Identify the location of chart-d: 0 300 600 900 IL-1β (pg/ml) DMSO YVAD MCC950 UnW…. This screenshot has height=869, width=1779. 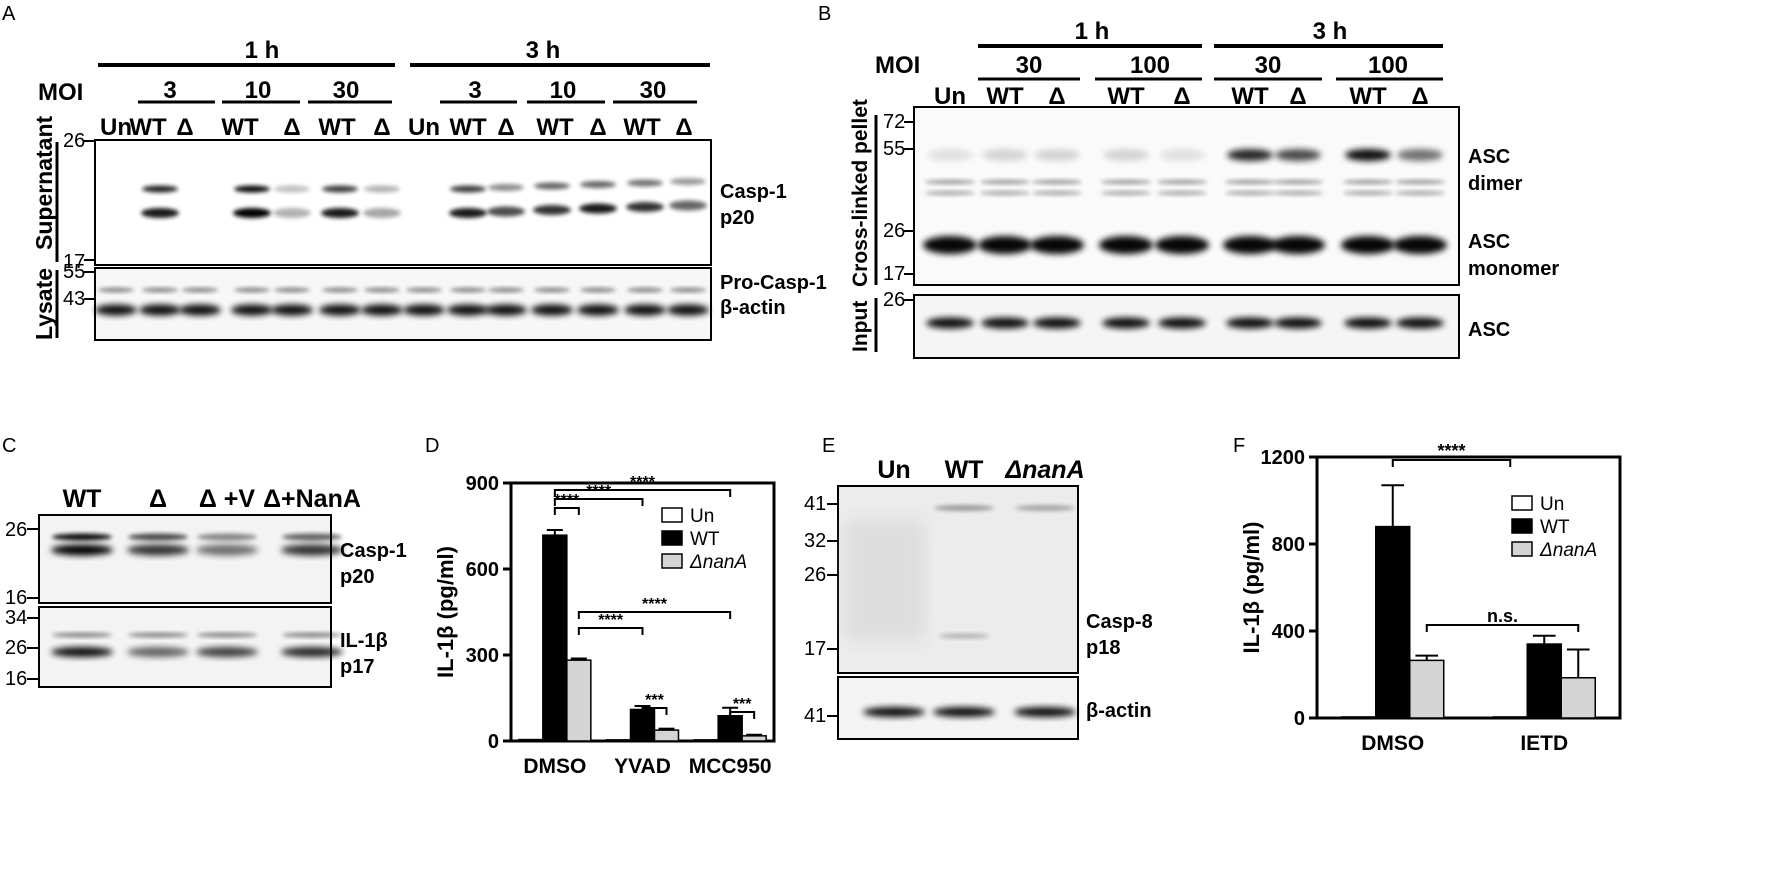
(604, 625).